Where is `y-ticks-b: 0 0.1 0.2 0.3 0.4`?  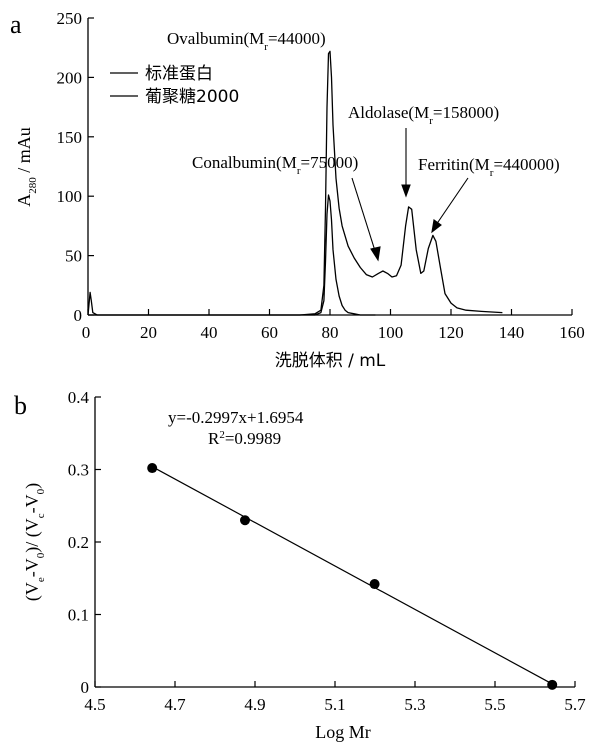
y-ticks-b: 0 0.1 0.2 0.3 0.4 is located at coordinates (84, 542).